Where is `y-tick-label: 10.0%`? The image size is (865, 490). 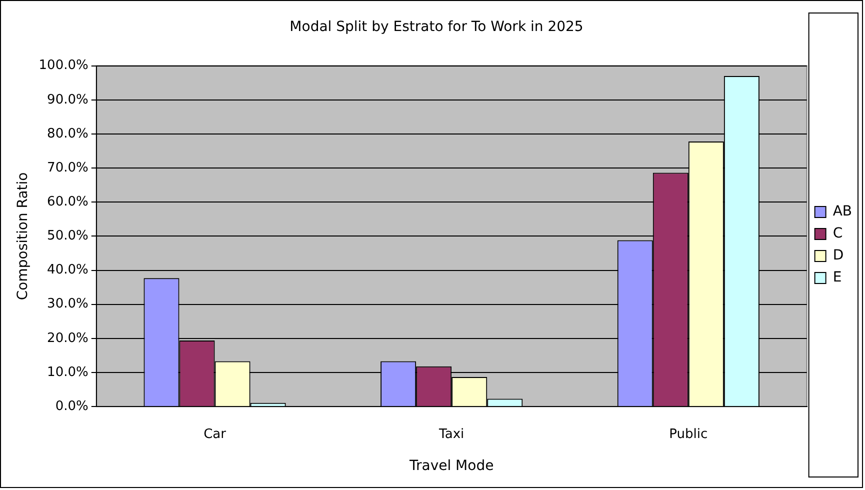 y-tick-label: 10.0% is located at coordinates (67, 372).